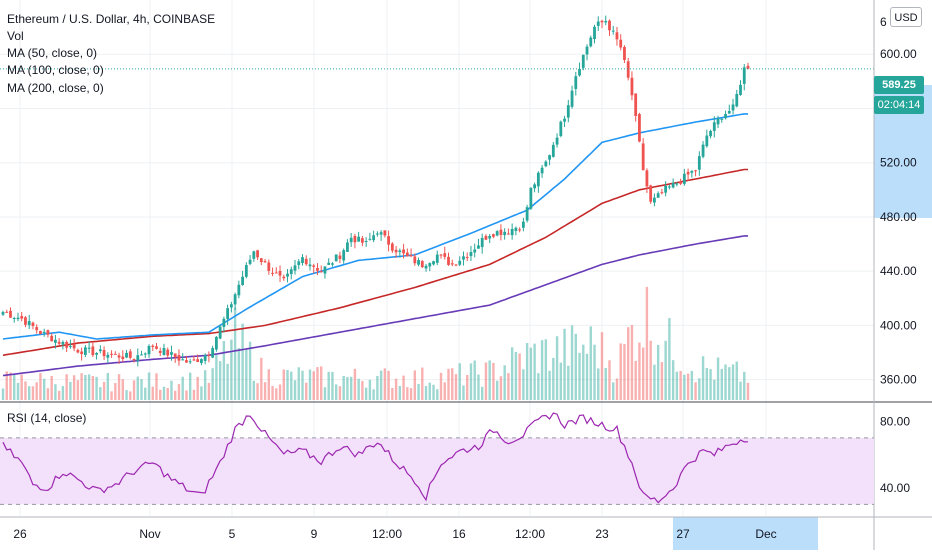 Image resolution: width=932 pixels, height=555 pixels. I want to click on indicator-ma200: MA (200, close, 0), so click(55, 88).